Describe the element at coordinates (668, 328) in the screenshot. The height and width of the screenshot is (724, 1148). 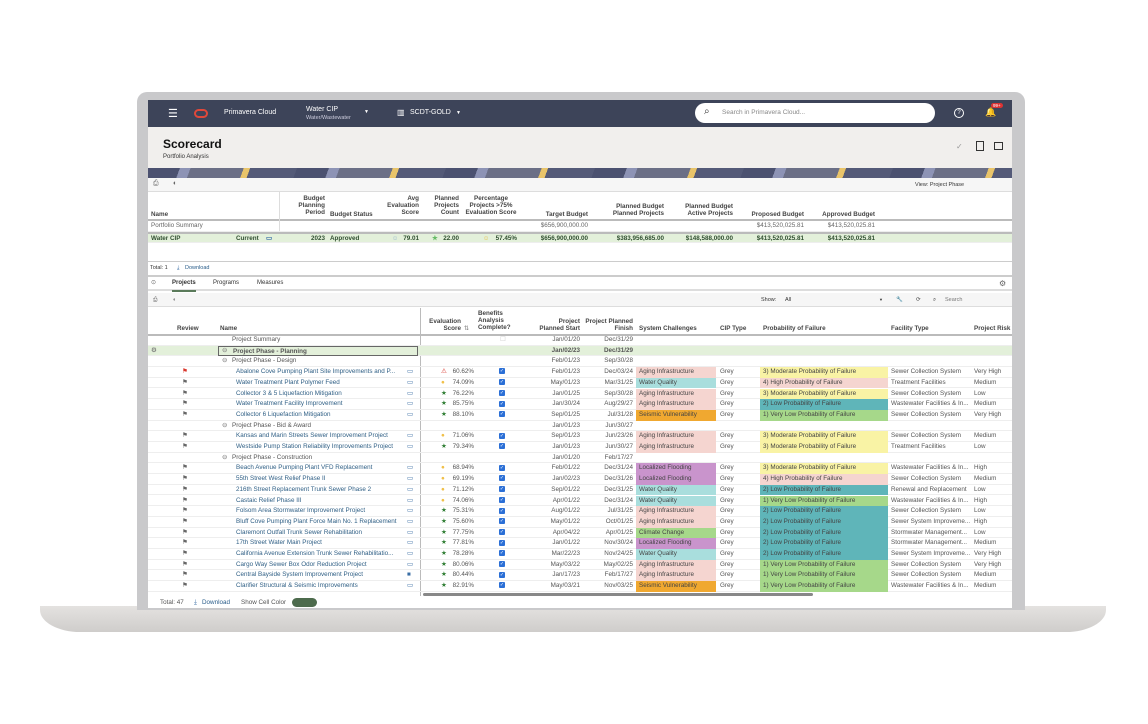
I see `col-system-challenges: System Challenges` at that location.